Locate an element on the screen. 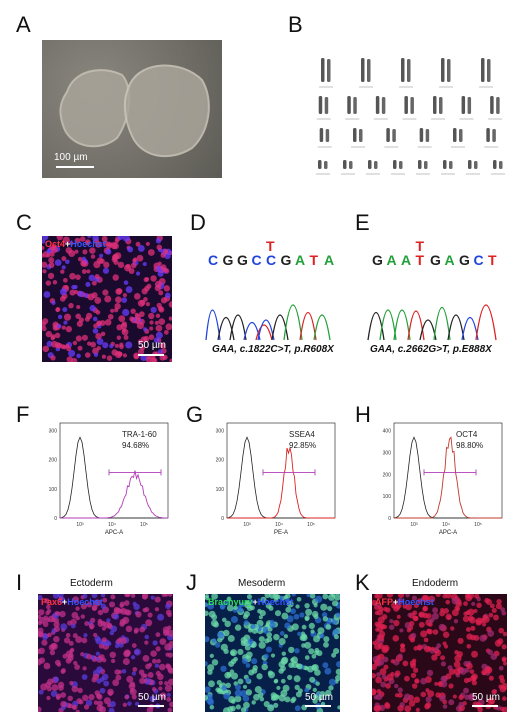 This screenshot has height=727, width=531. panel-letter-c: C is located at coordinates (24, 222).